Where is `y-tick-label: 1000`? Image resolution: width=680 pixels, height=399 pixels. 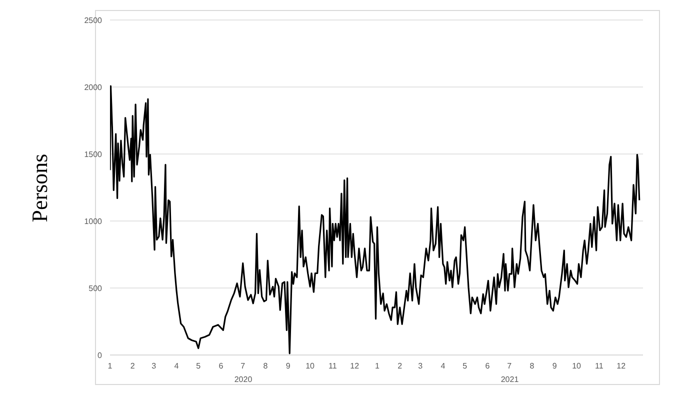 y-tick-label: 1000 is located at coordinates (93, 221).